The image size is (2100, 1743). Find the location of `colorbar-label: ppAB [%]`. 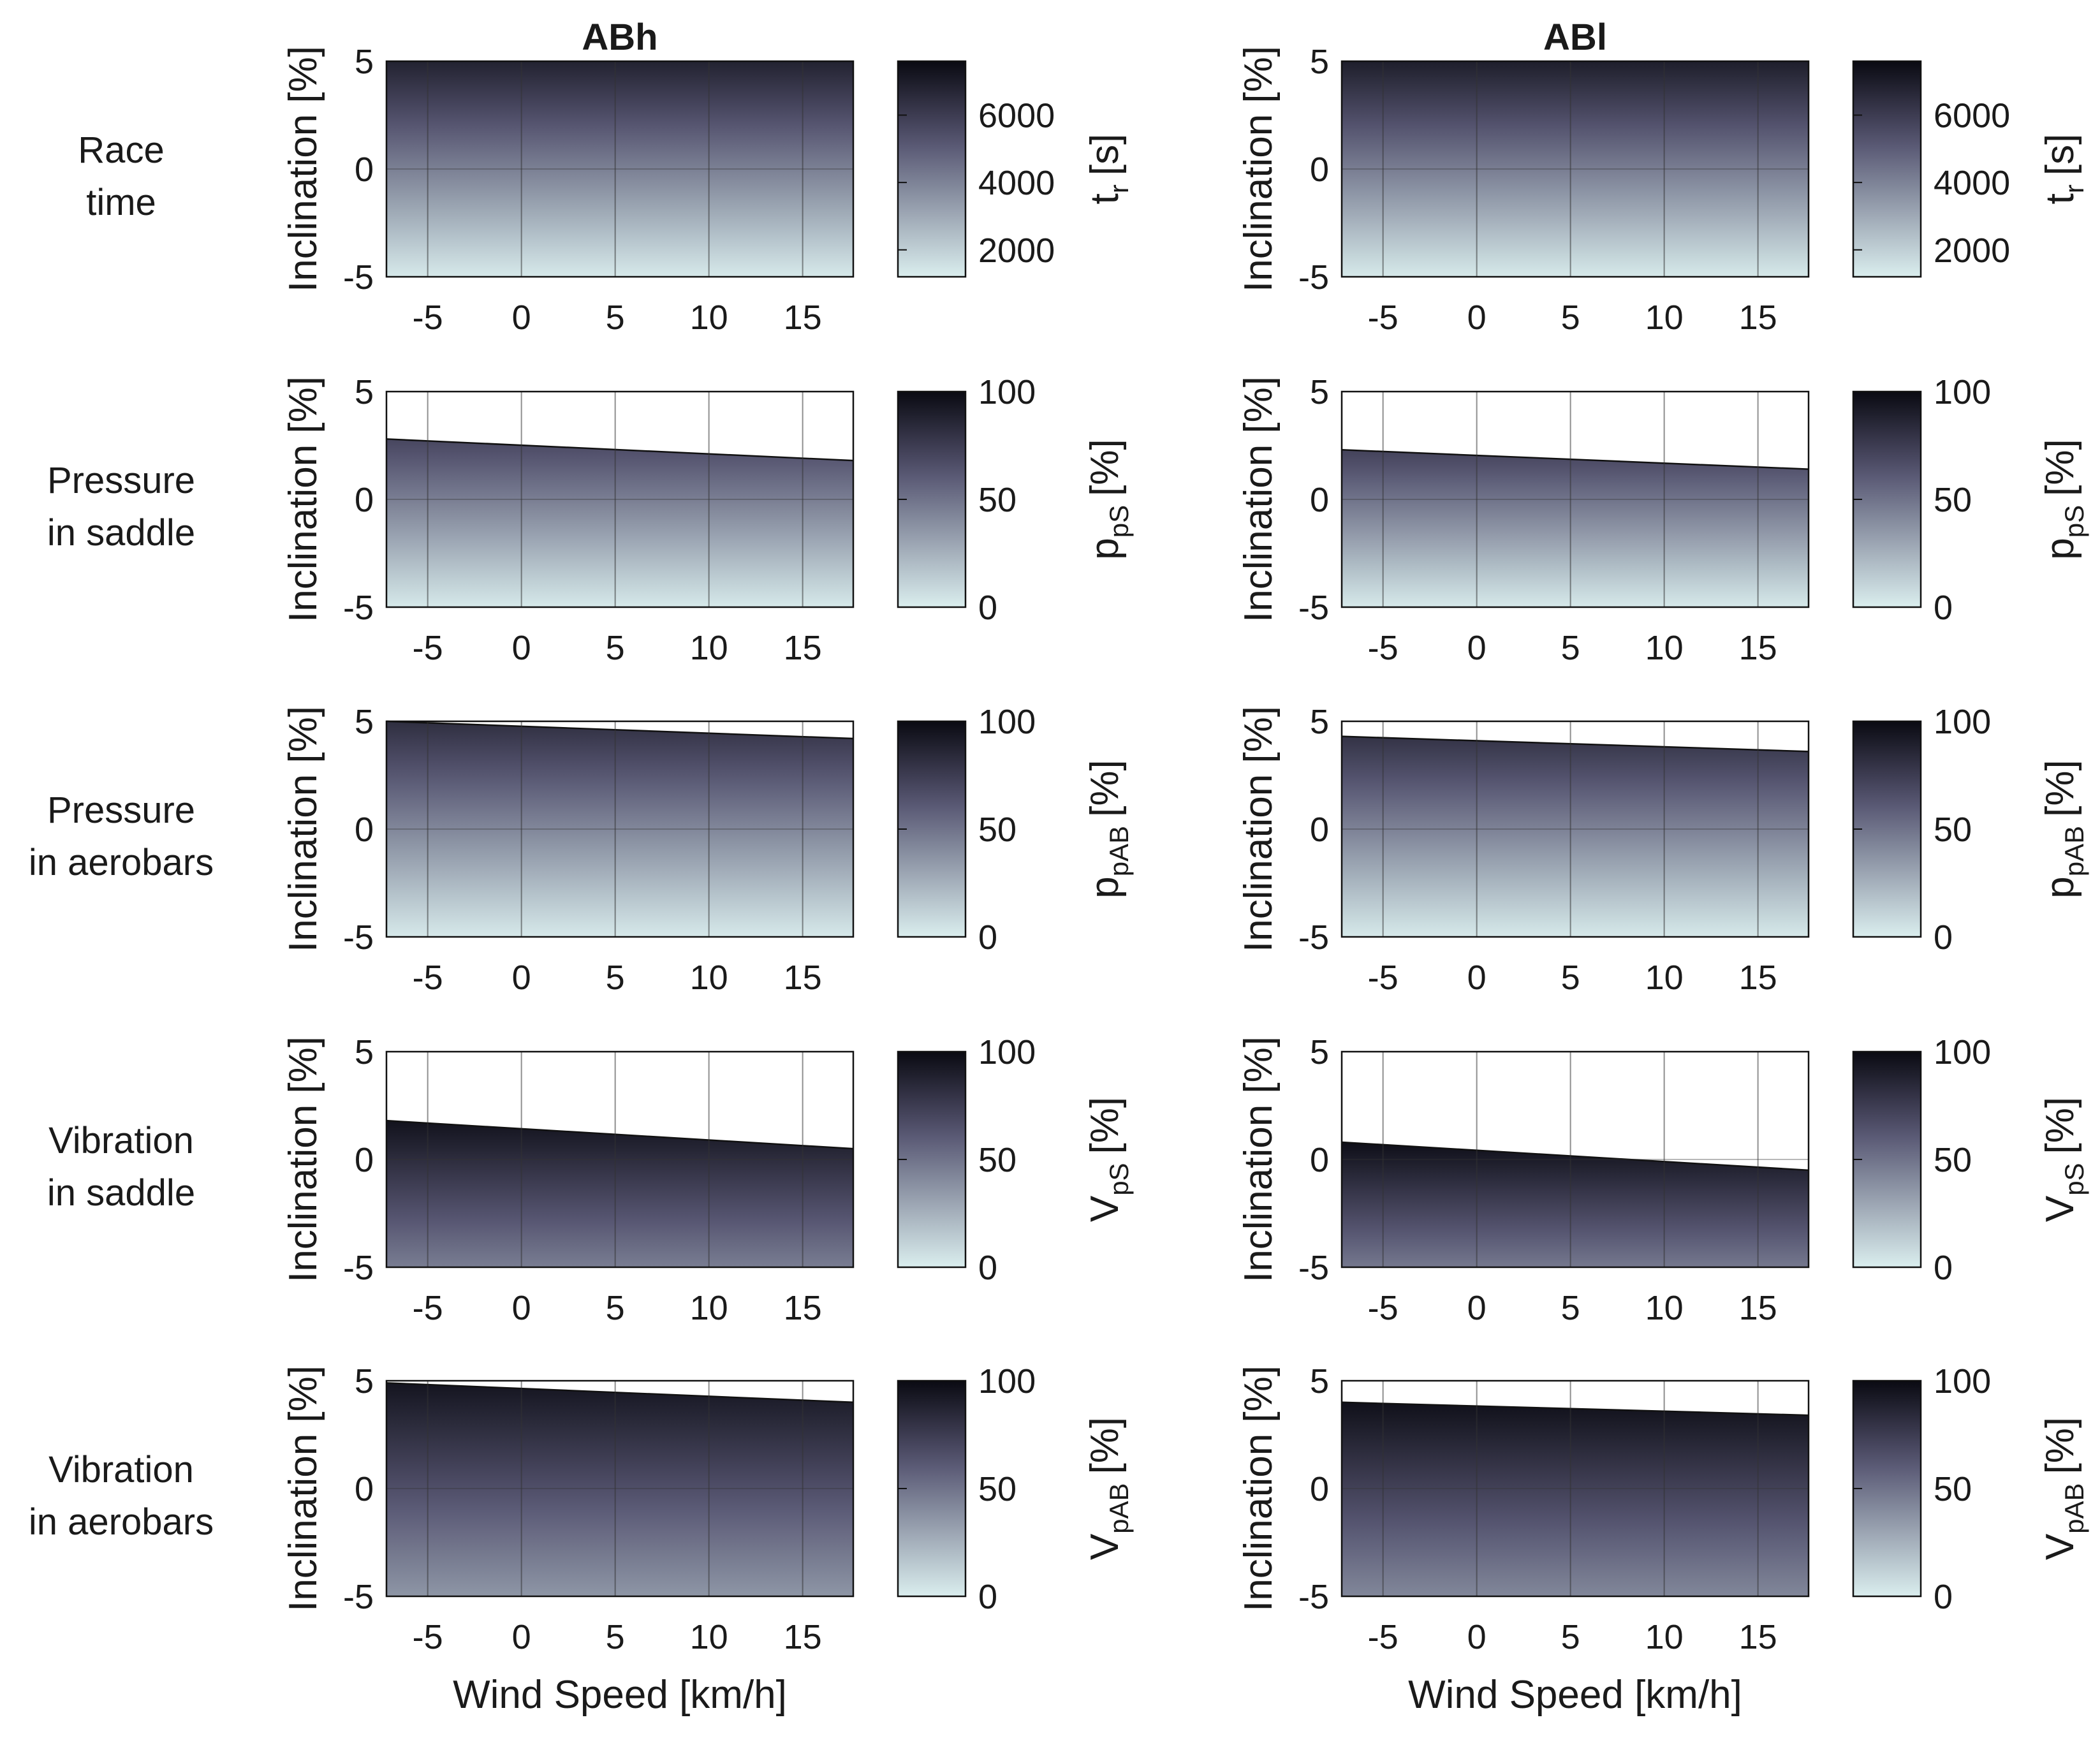

colorbar-label: ppAB [%] is located at coordinates (2063, 829).